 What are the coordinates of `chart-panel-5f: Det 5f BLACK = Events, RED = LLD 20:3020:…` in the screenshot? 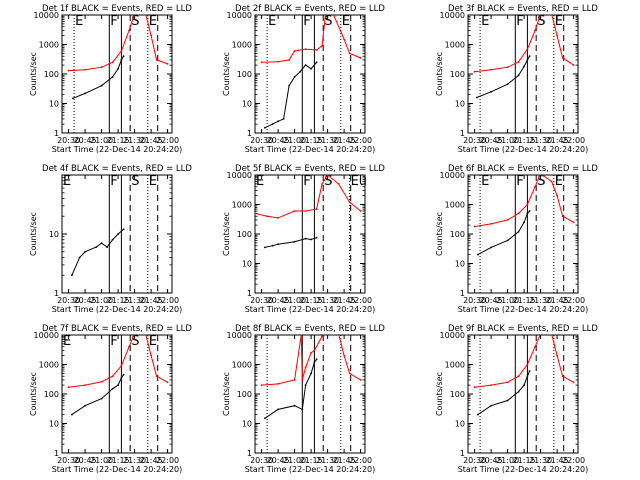 It's located at (303, 239).